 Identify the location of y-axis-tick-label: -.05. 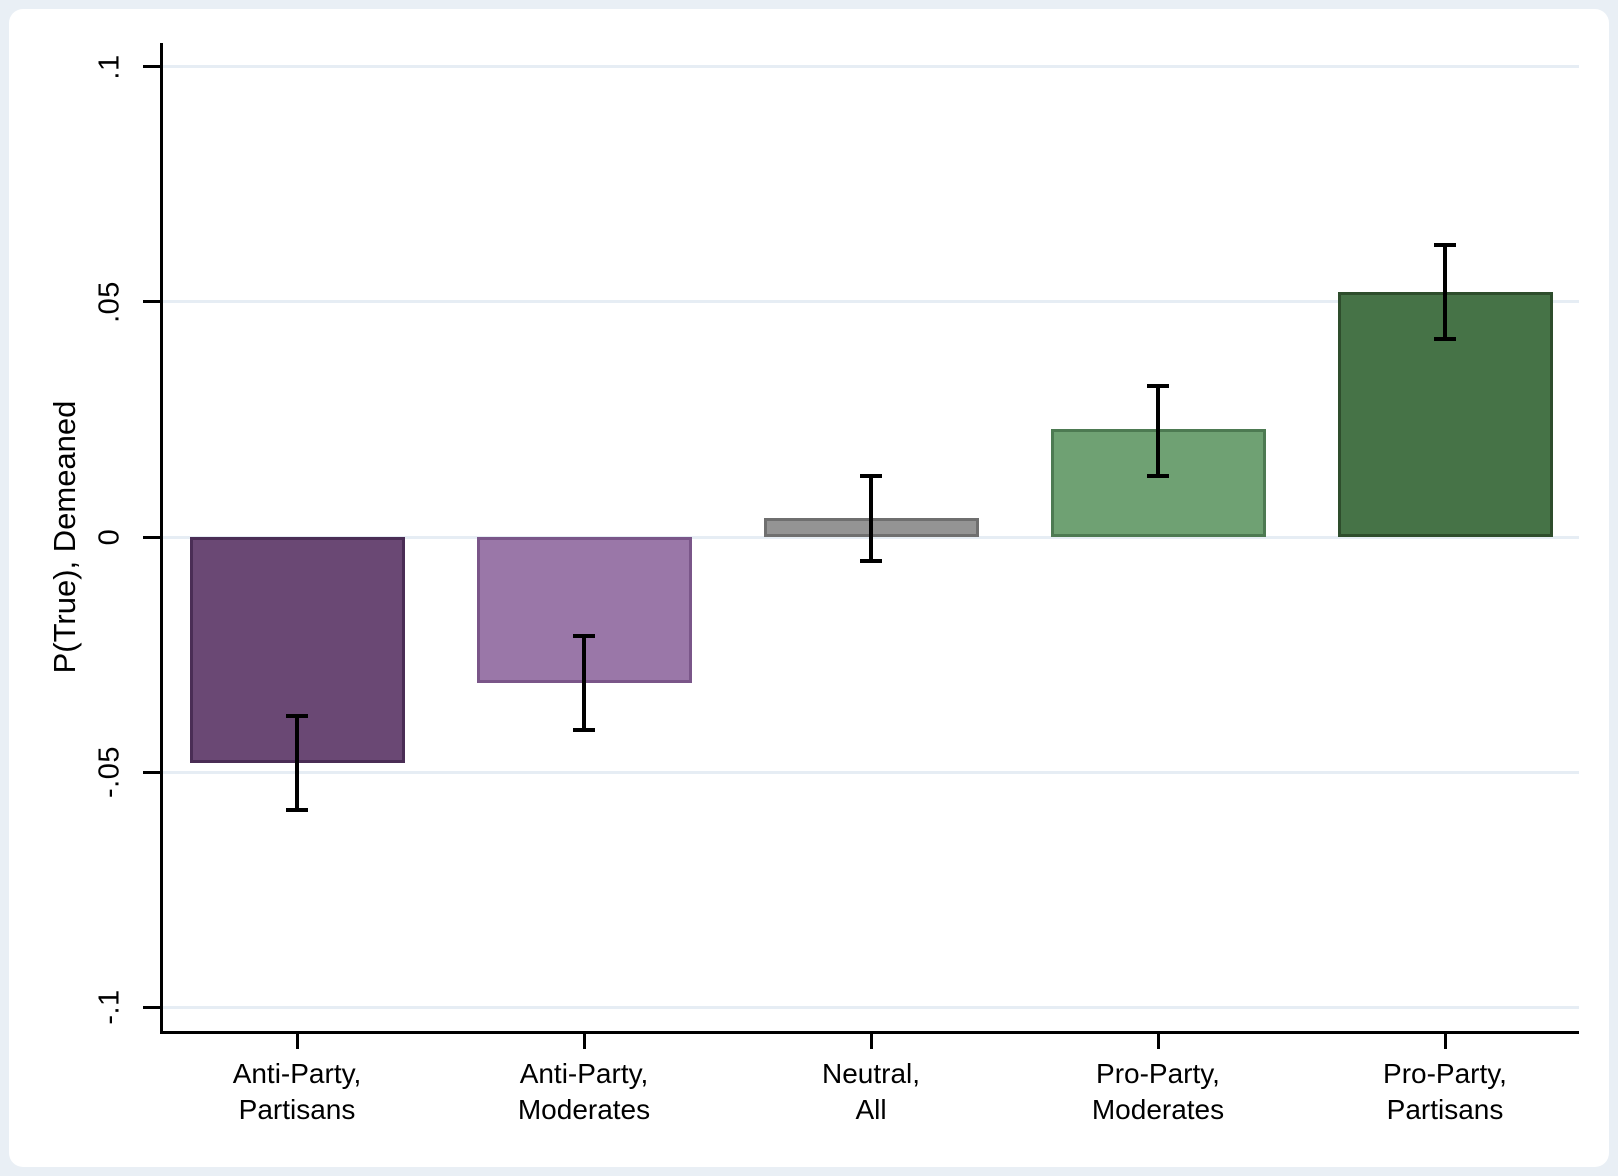
(109, 772).